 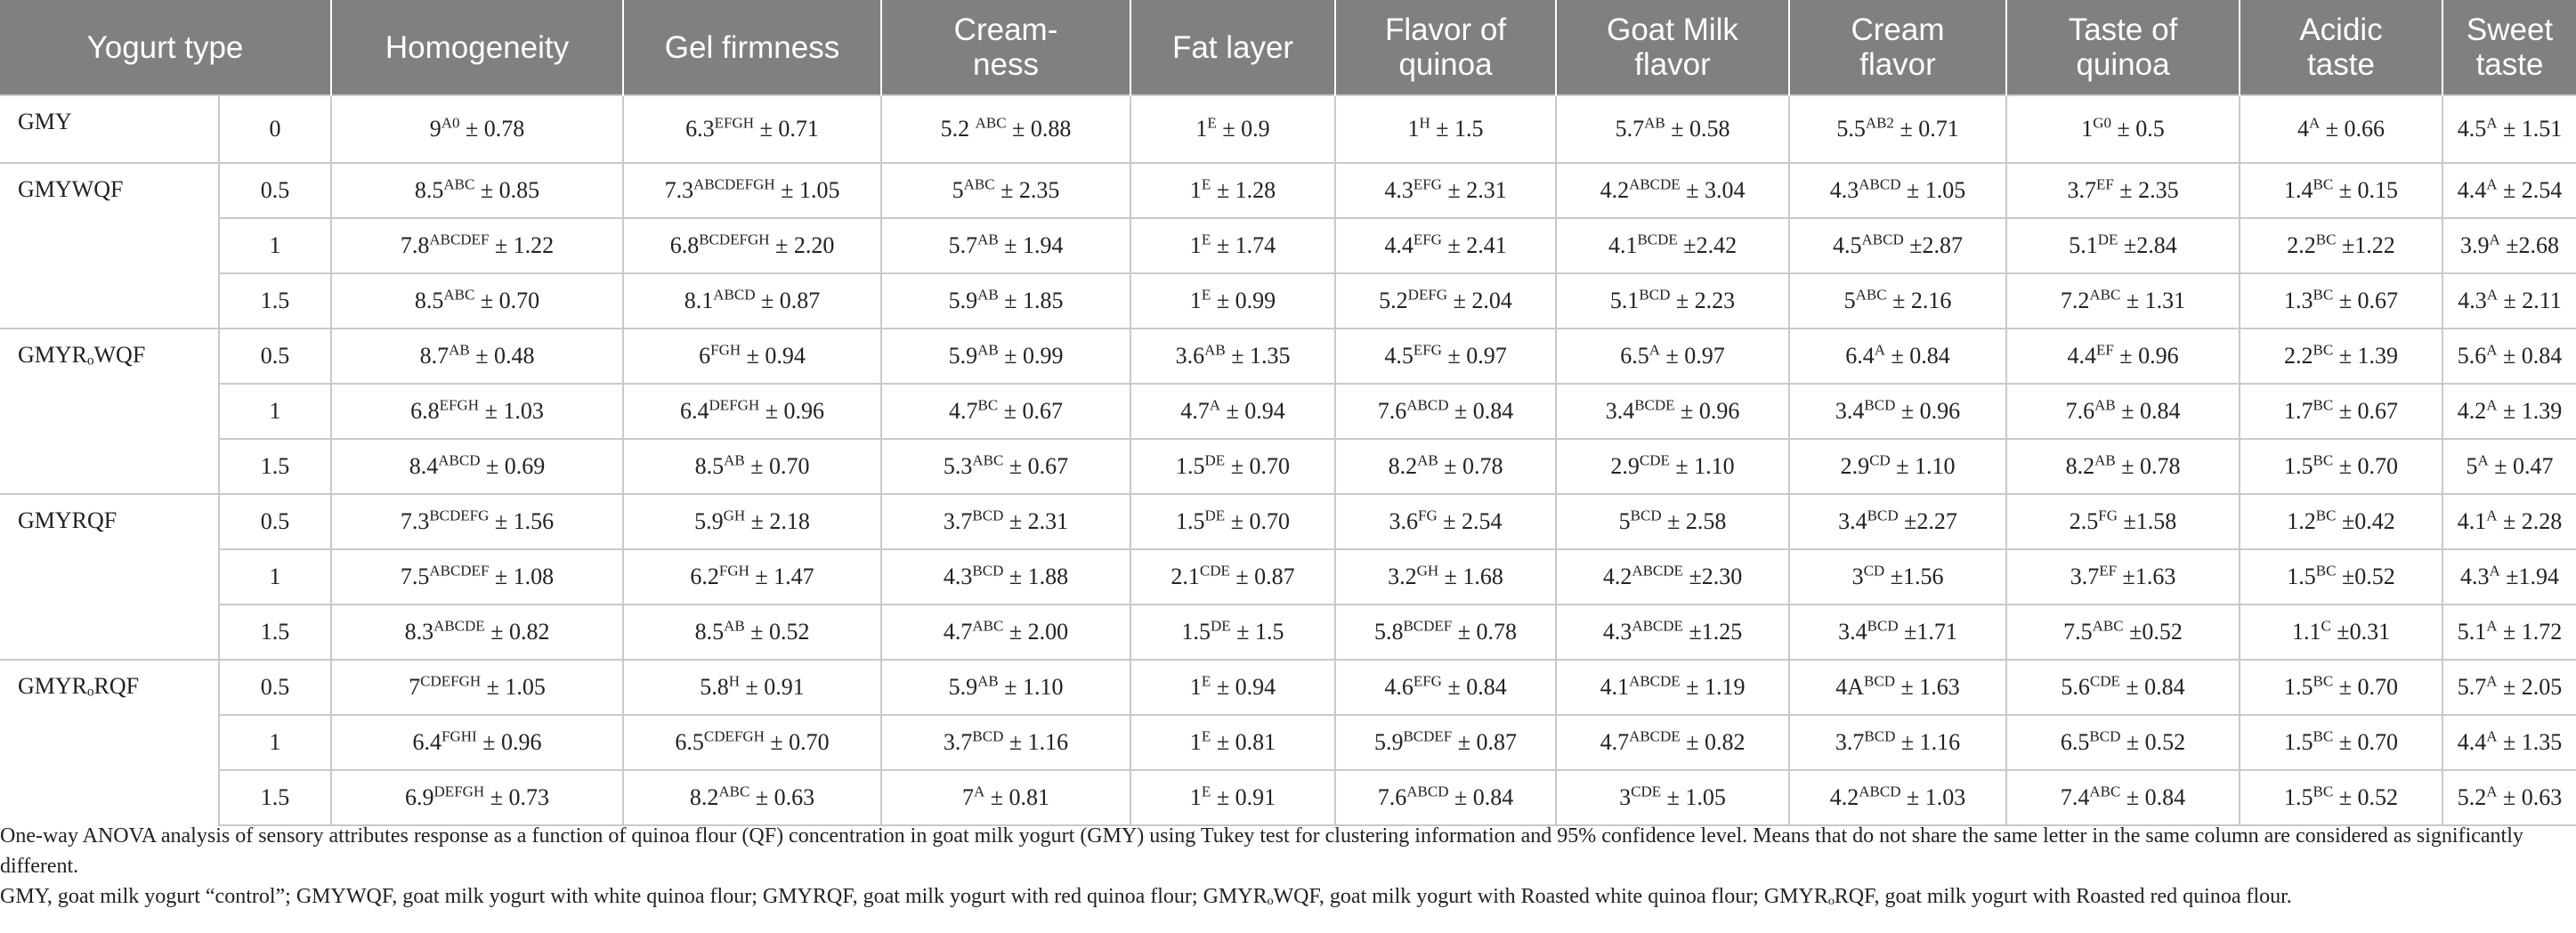 What do you see at coordinates (780, 521) in the screenshot?
I see `sd-value: ± 2.18` at bounding box center [780, 521].